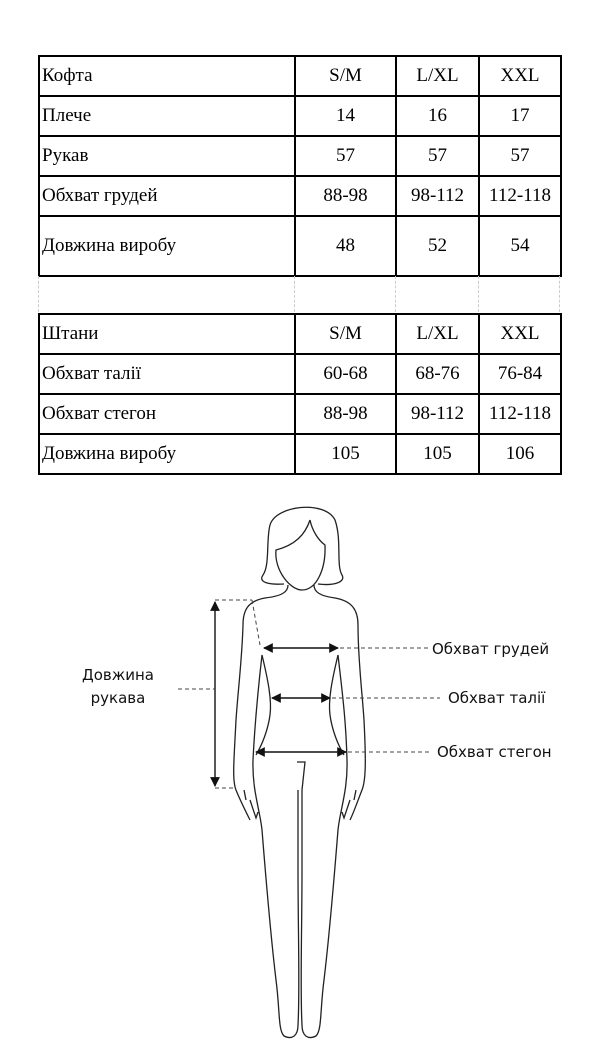  I want to click on body-outline, so click(299, 772).